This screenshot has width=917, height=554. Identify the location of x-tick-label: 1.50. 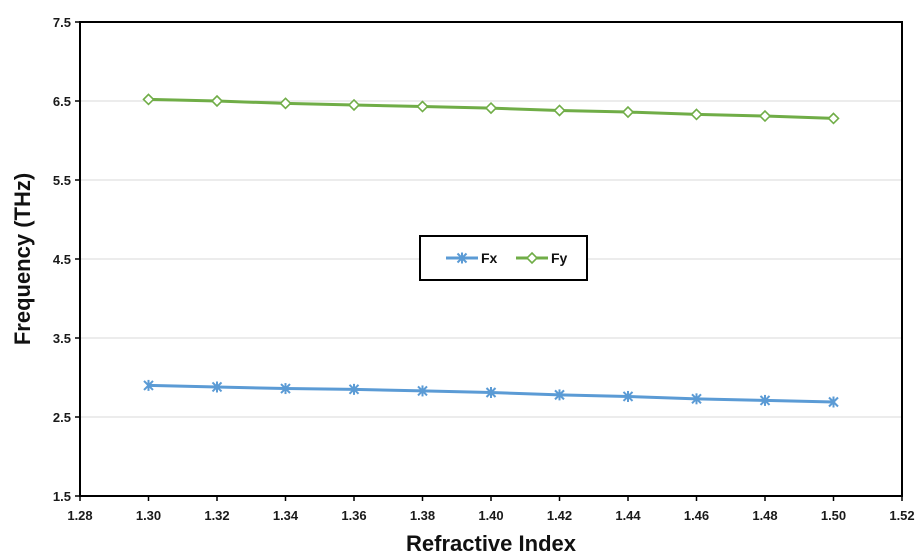
(833, 515).